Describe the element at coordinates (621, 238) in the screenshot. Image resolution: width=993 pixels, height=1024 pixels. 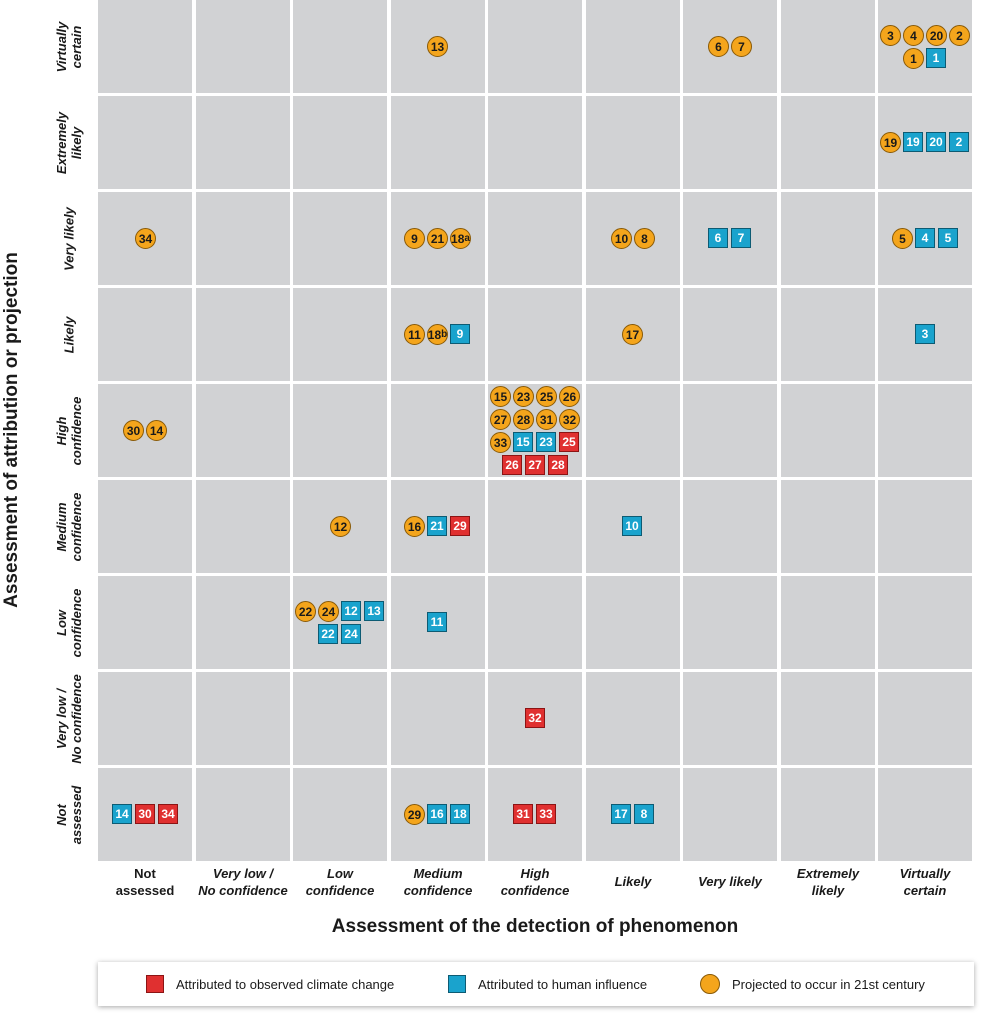
I see `projected-marker: 10` at that location.